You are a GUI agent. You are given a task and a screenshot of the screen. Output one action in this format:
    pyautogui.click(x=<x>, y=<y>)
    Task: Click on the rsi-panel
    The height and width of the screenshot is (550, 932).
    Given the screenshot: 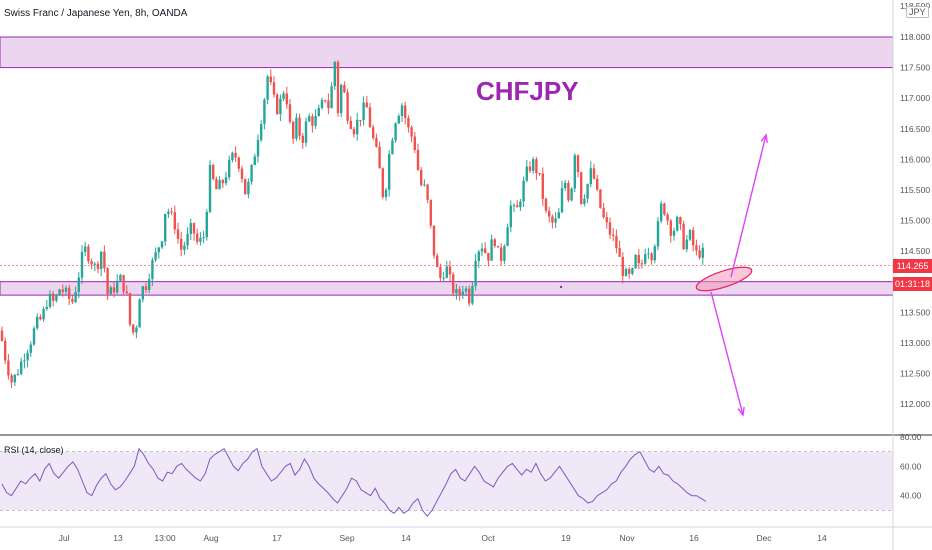 What is the action you would take?
    pyautogui.click(x=446, y=482)
    